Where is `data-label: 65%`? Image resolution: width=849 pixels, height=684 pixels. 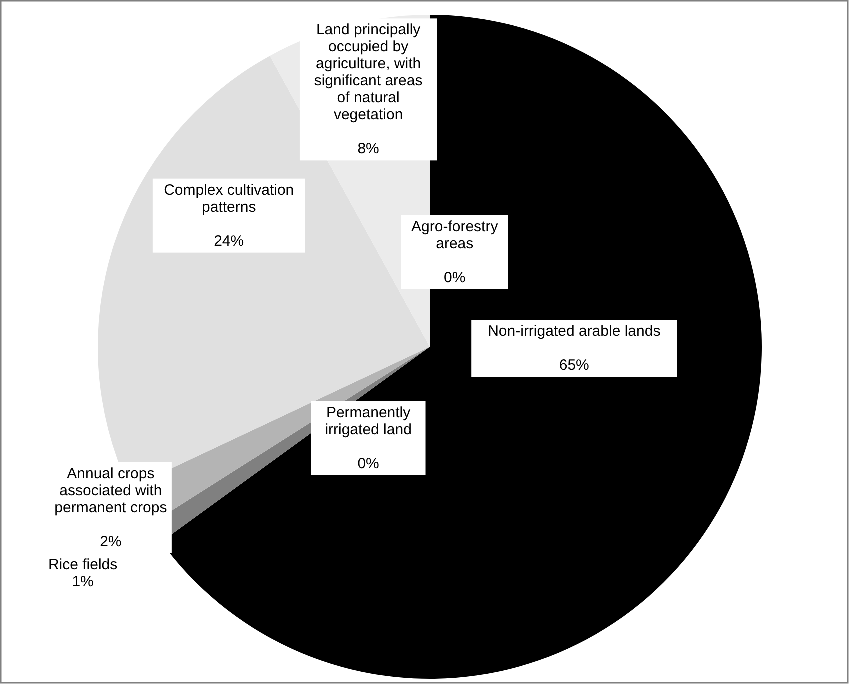 data-label: 65% is located at coordinates (574, 365).